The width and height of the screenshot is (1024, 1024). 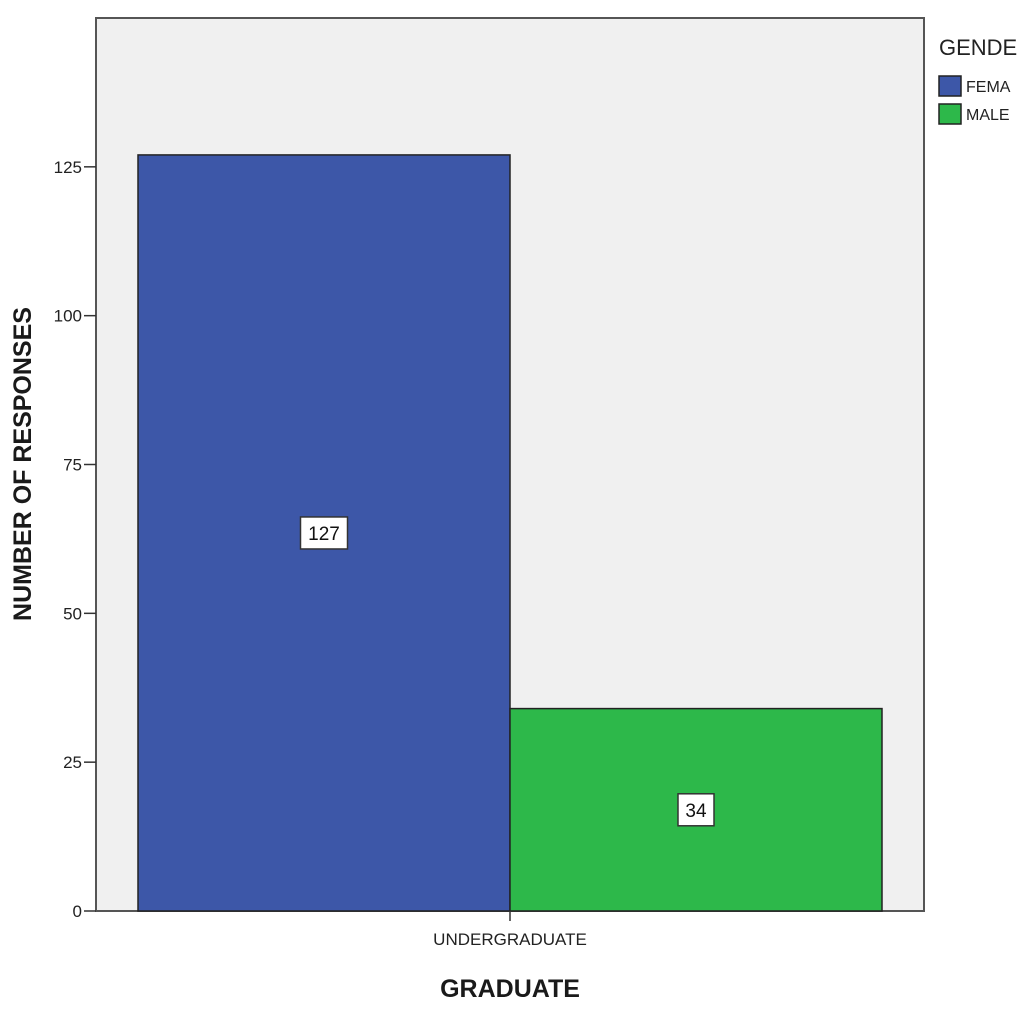 I want to click on x-category-label: UNDERGRADUATE, so click(x=510, y=939).